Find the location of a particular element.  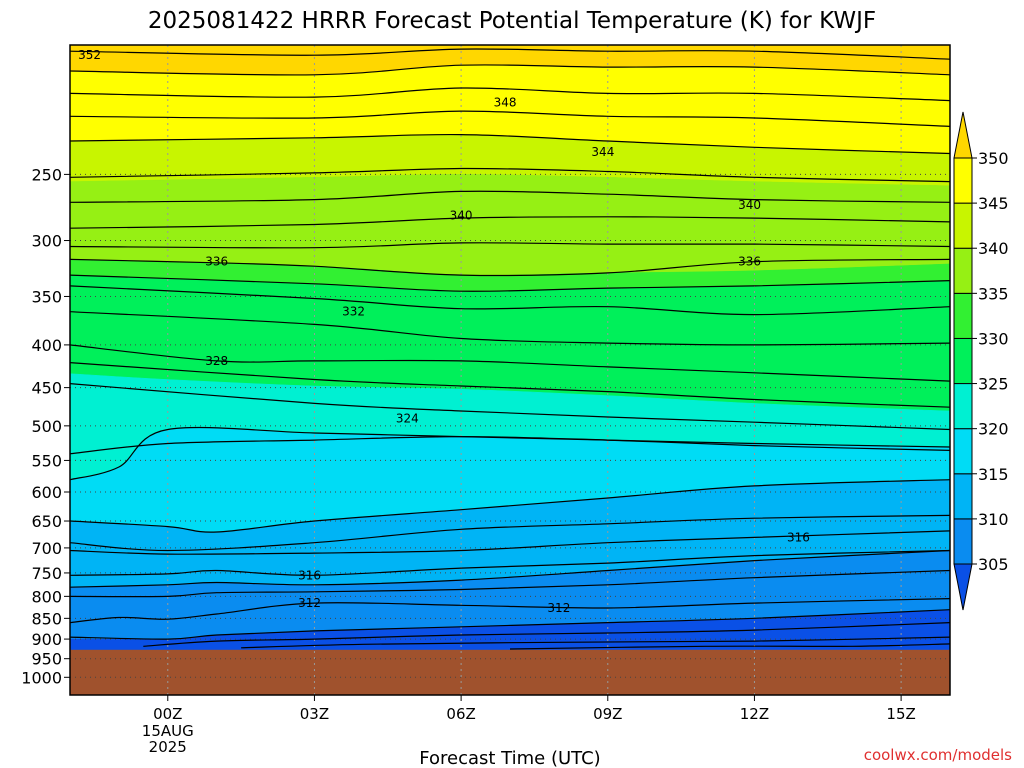

contour-label-8: 328 is located at coordinates (216, 361).